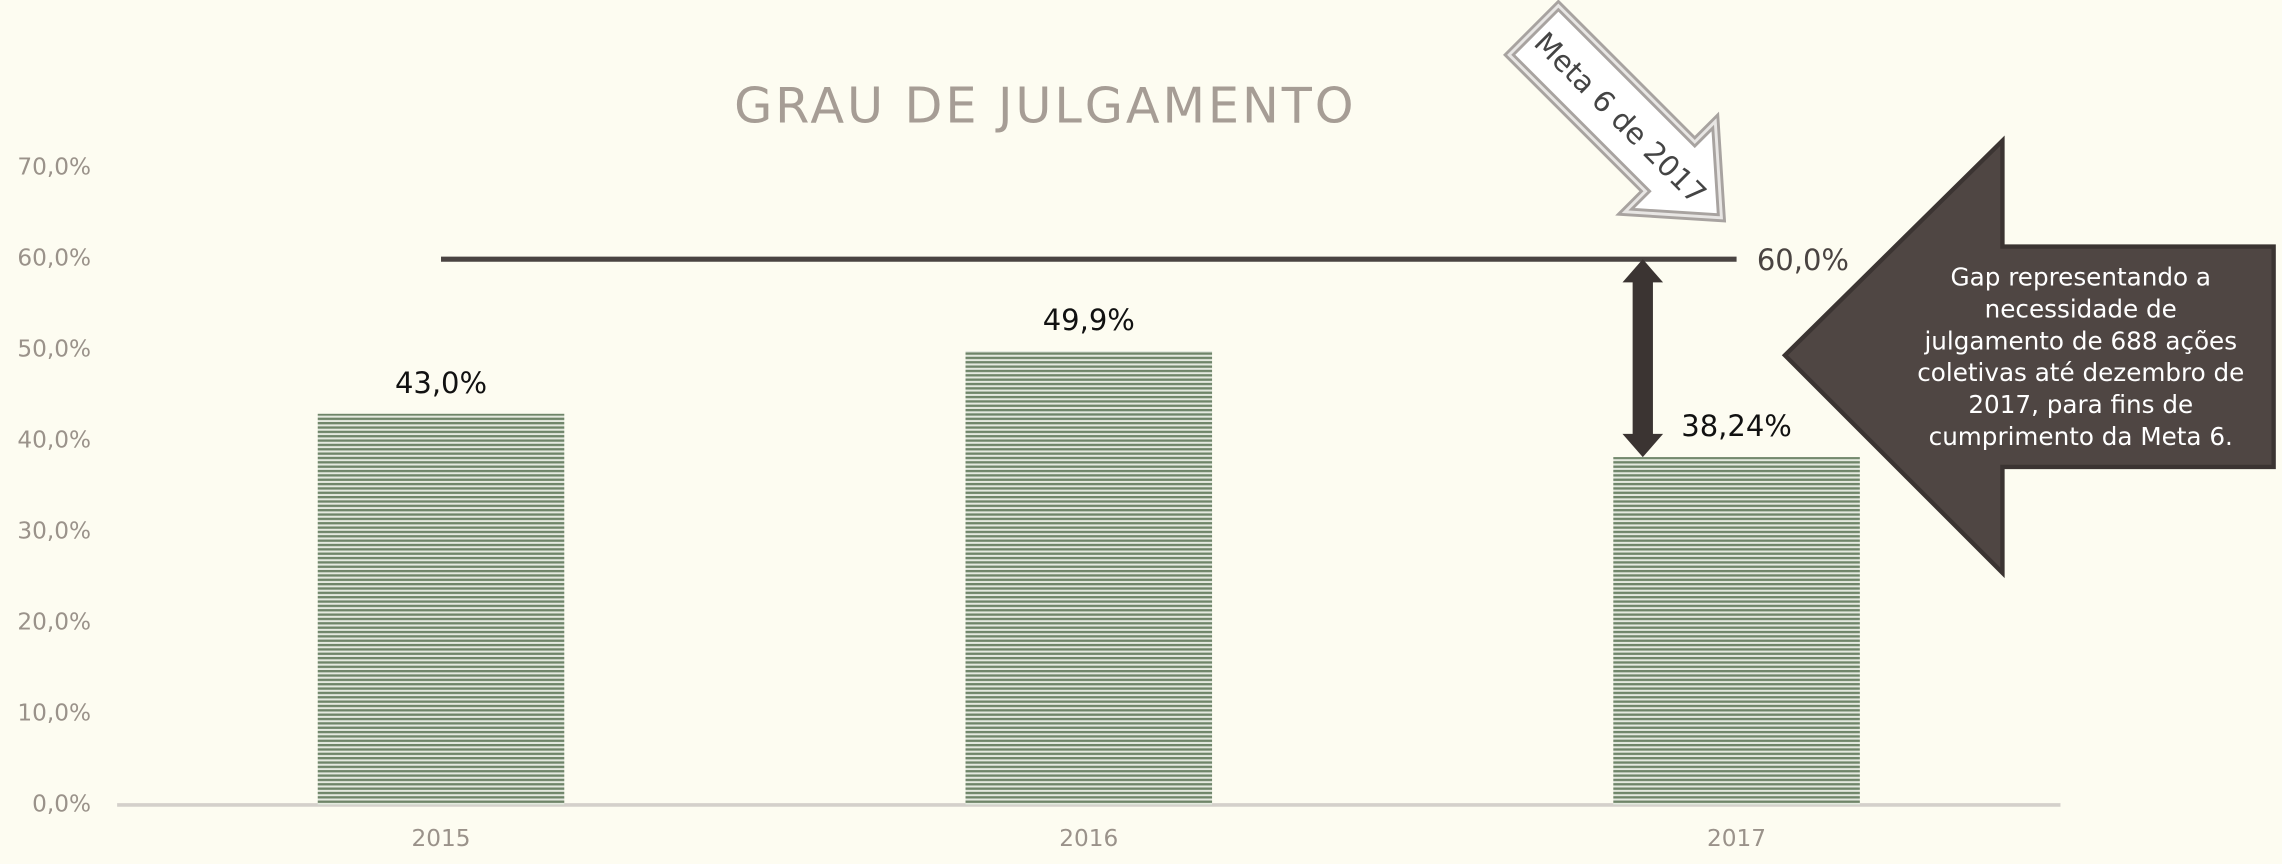  Describe the element at coordinates (2080, 340) in the screenshot. I see `callout-line: julgamento de 688 ações` at that location.